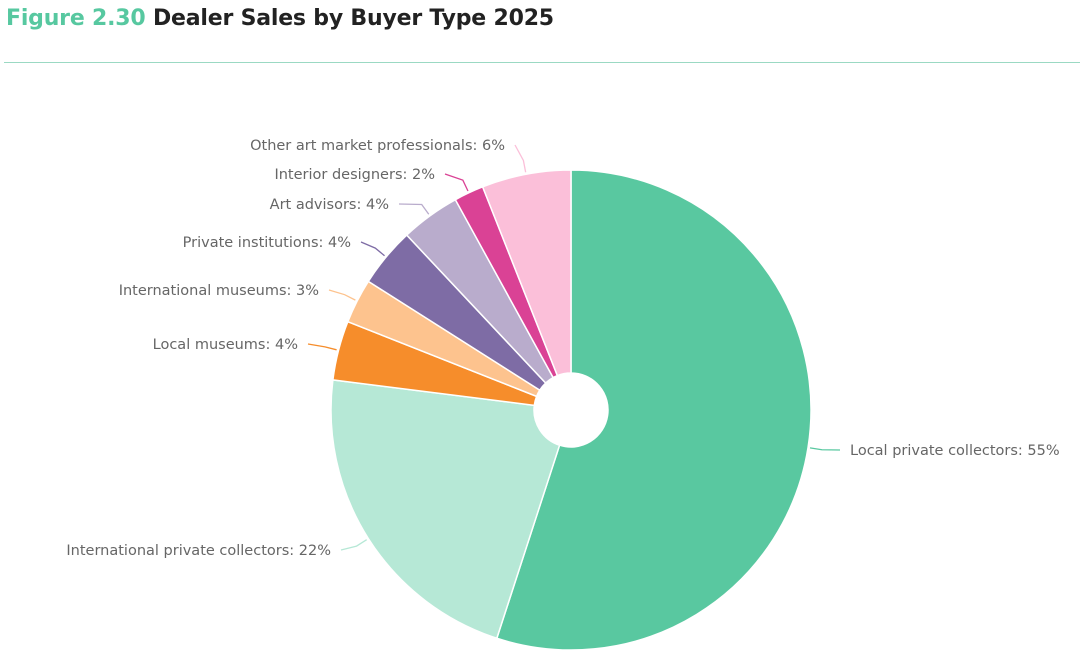  What do you see at coordinates (955, 451) in the screenshot?
I see `data-label-local-private-collectors: Local private collectors: 55%` at bounding box center [955, 451].